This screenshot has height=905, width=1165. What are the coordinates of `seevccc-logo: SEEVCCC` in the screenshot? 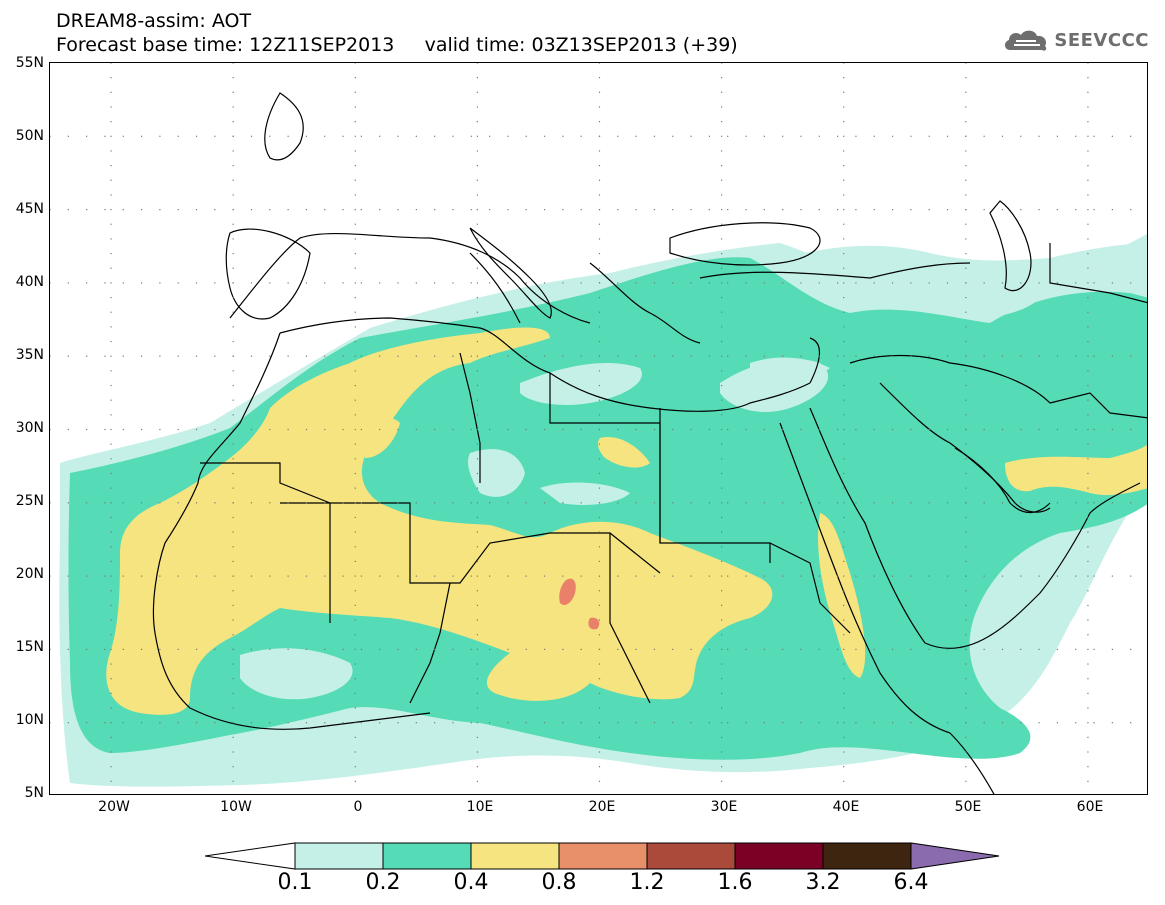 It's located at (1075, 40).